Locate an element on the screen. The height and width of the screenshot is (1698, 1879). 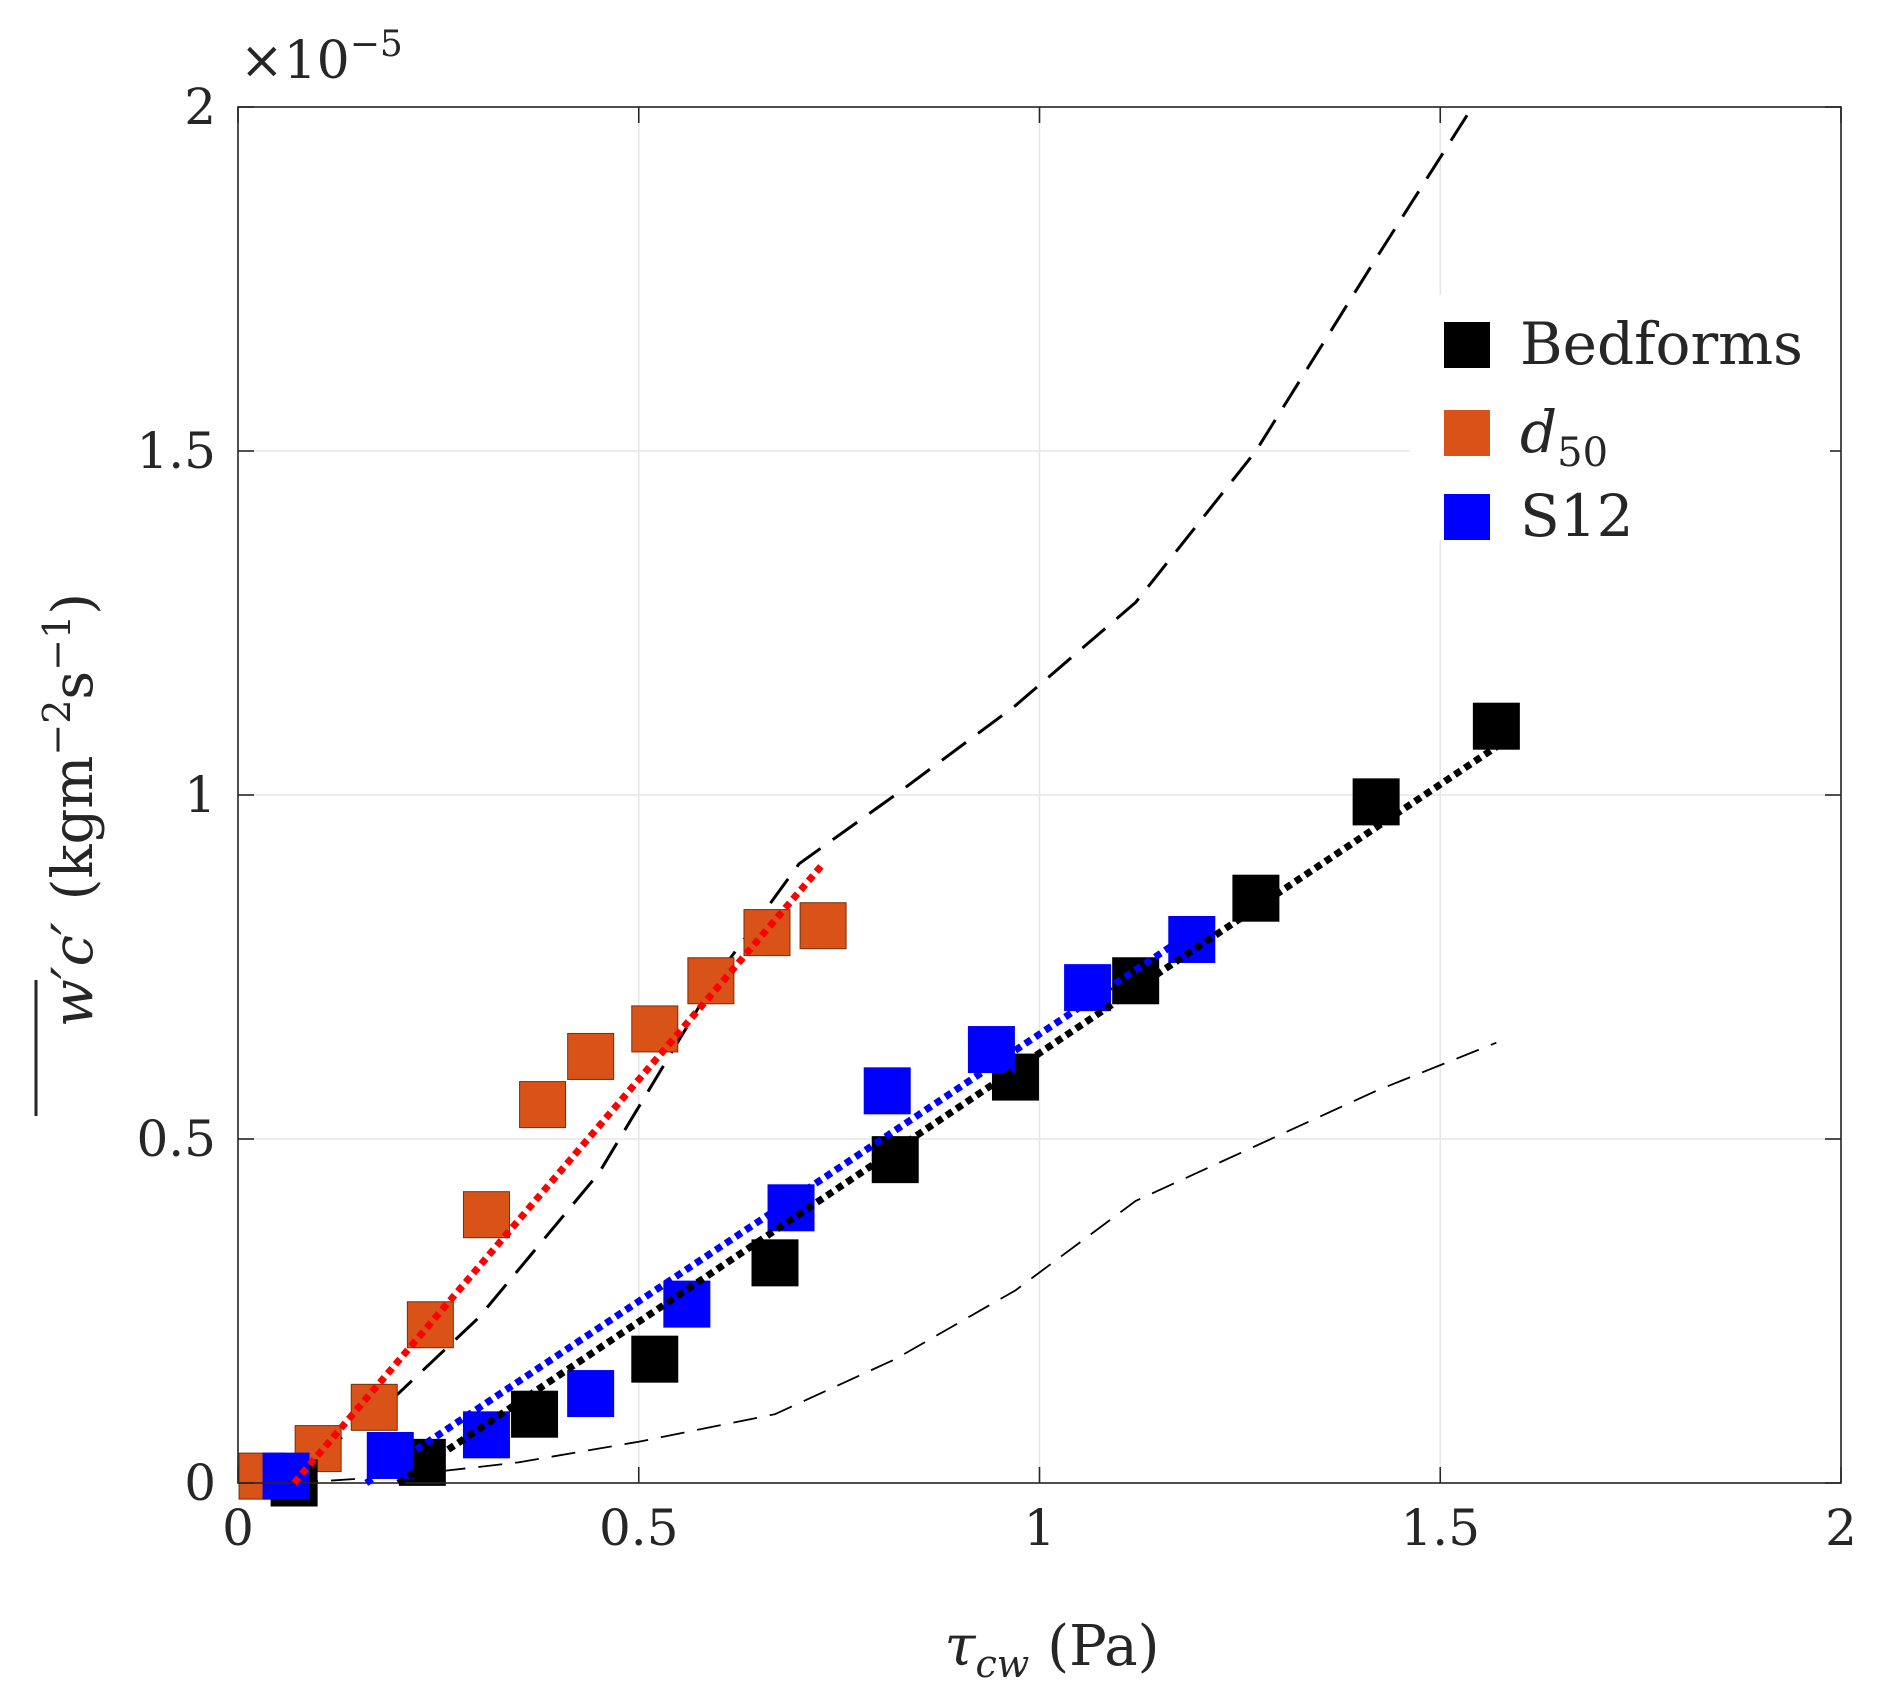
legend: Bedforms d50 S12 is located at coordinates (1620, 422).